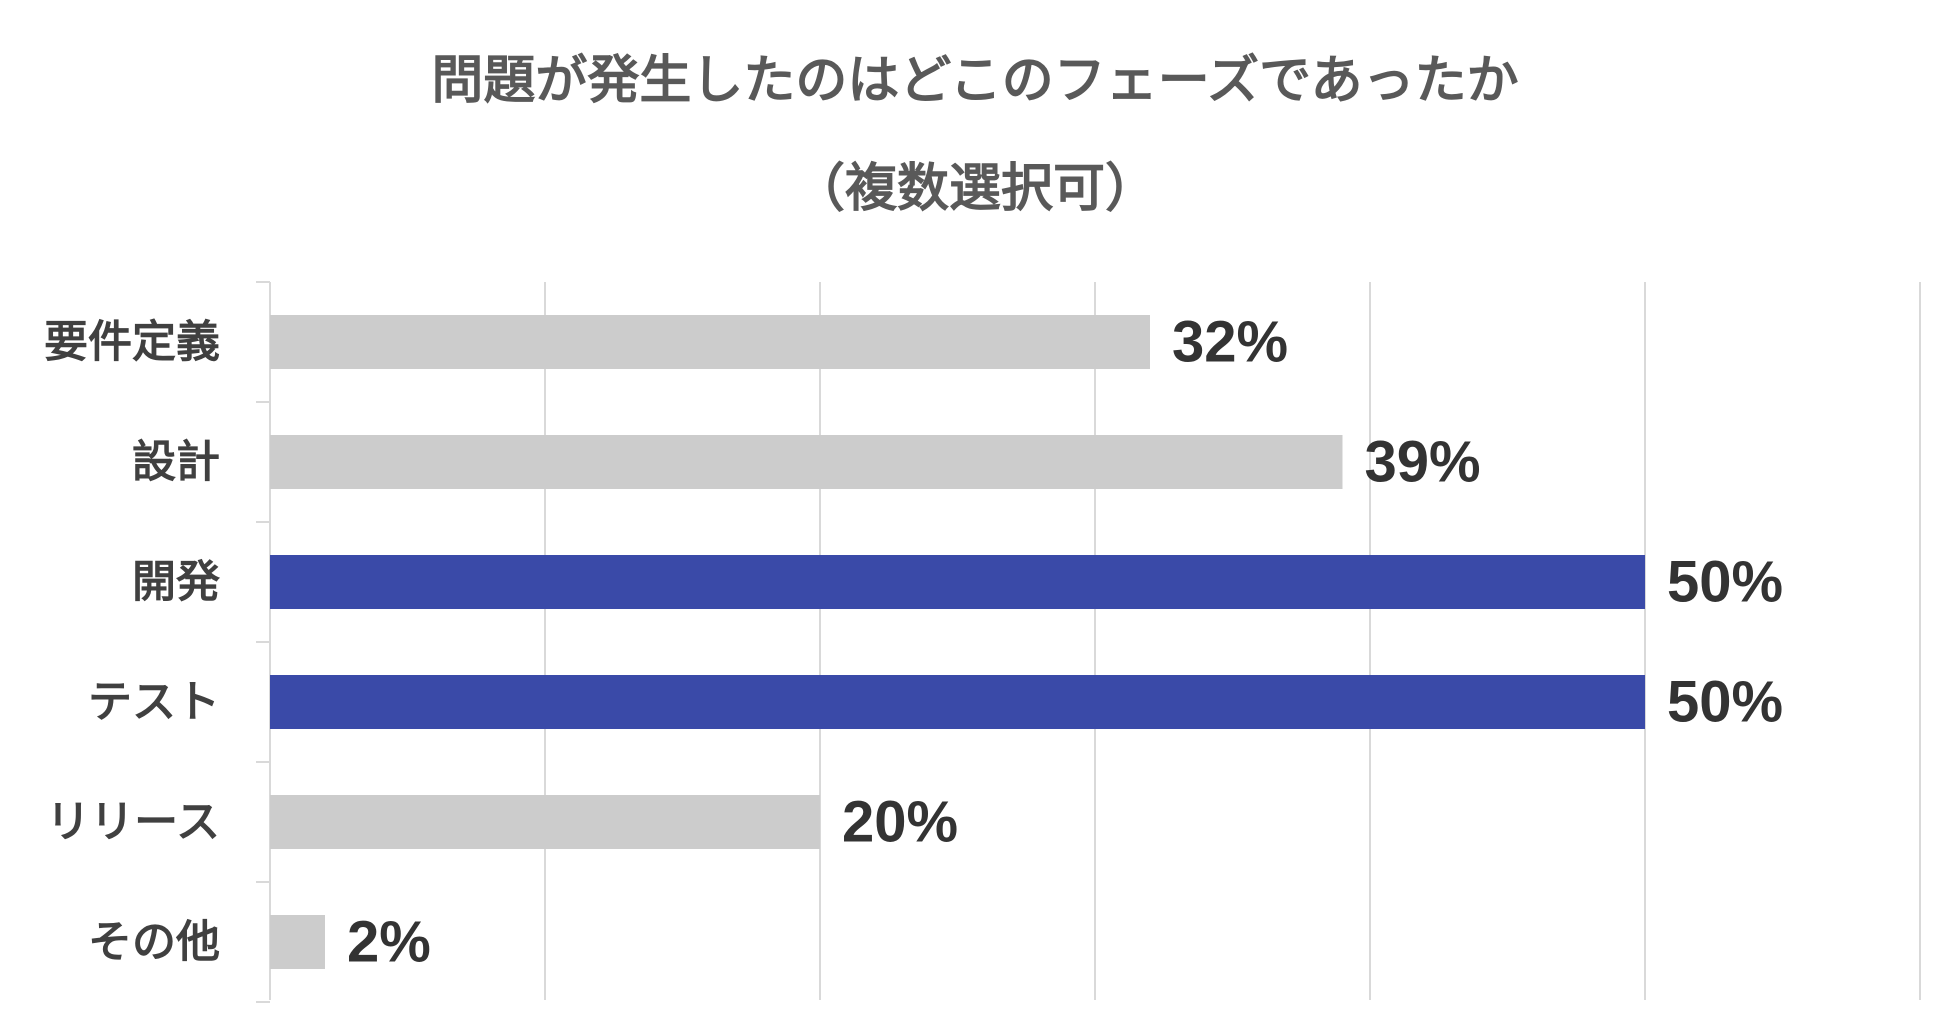 This screenshot has width=1950, height=1033. What do you see at coordinates (900, 822) in the screenshot?
I see `value-label-4: 20%` at bounding box center [900, 822].